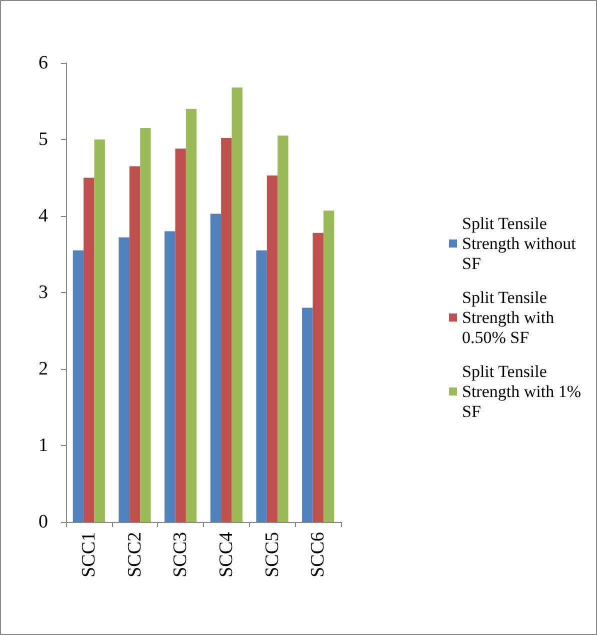  What do you see at coordinates (135, 555) in the screenshot?
I see `x-tick-label: SCC2` at bounding box center [135, 555].